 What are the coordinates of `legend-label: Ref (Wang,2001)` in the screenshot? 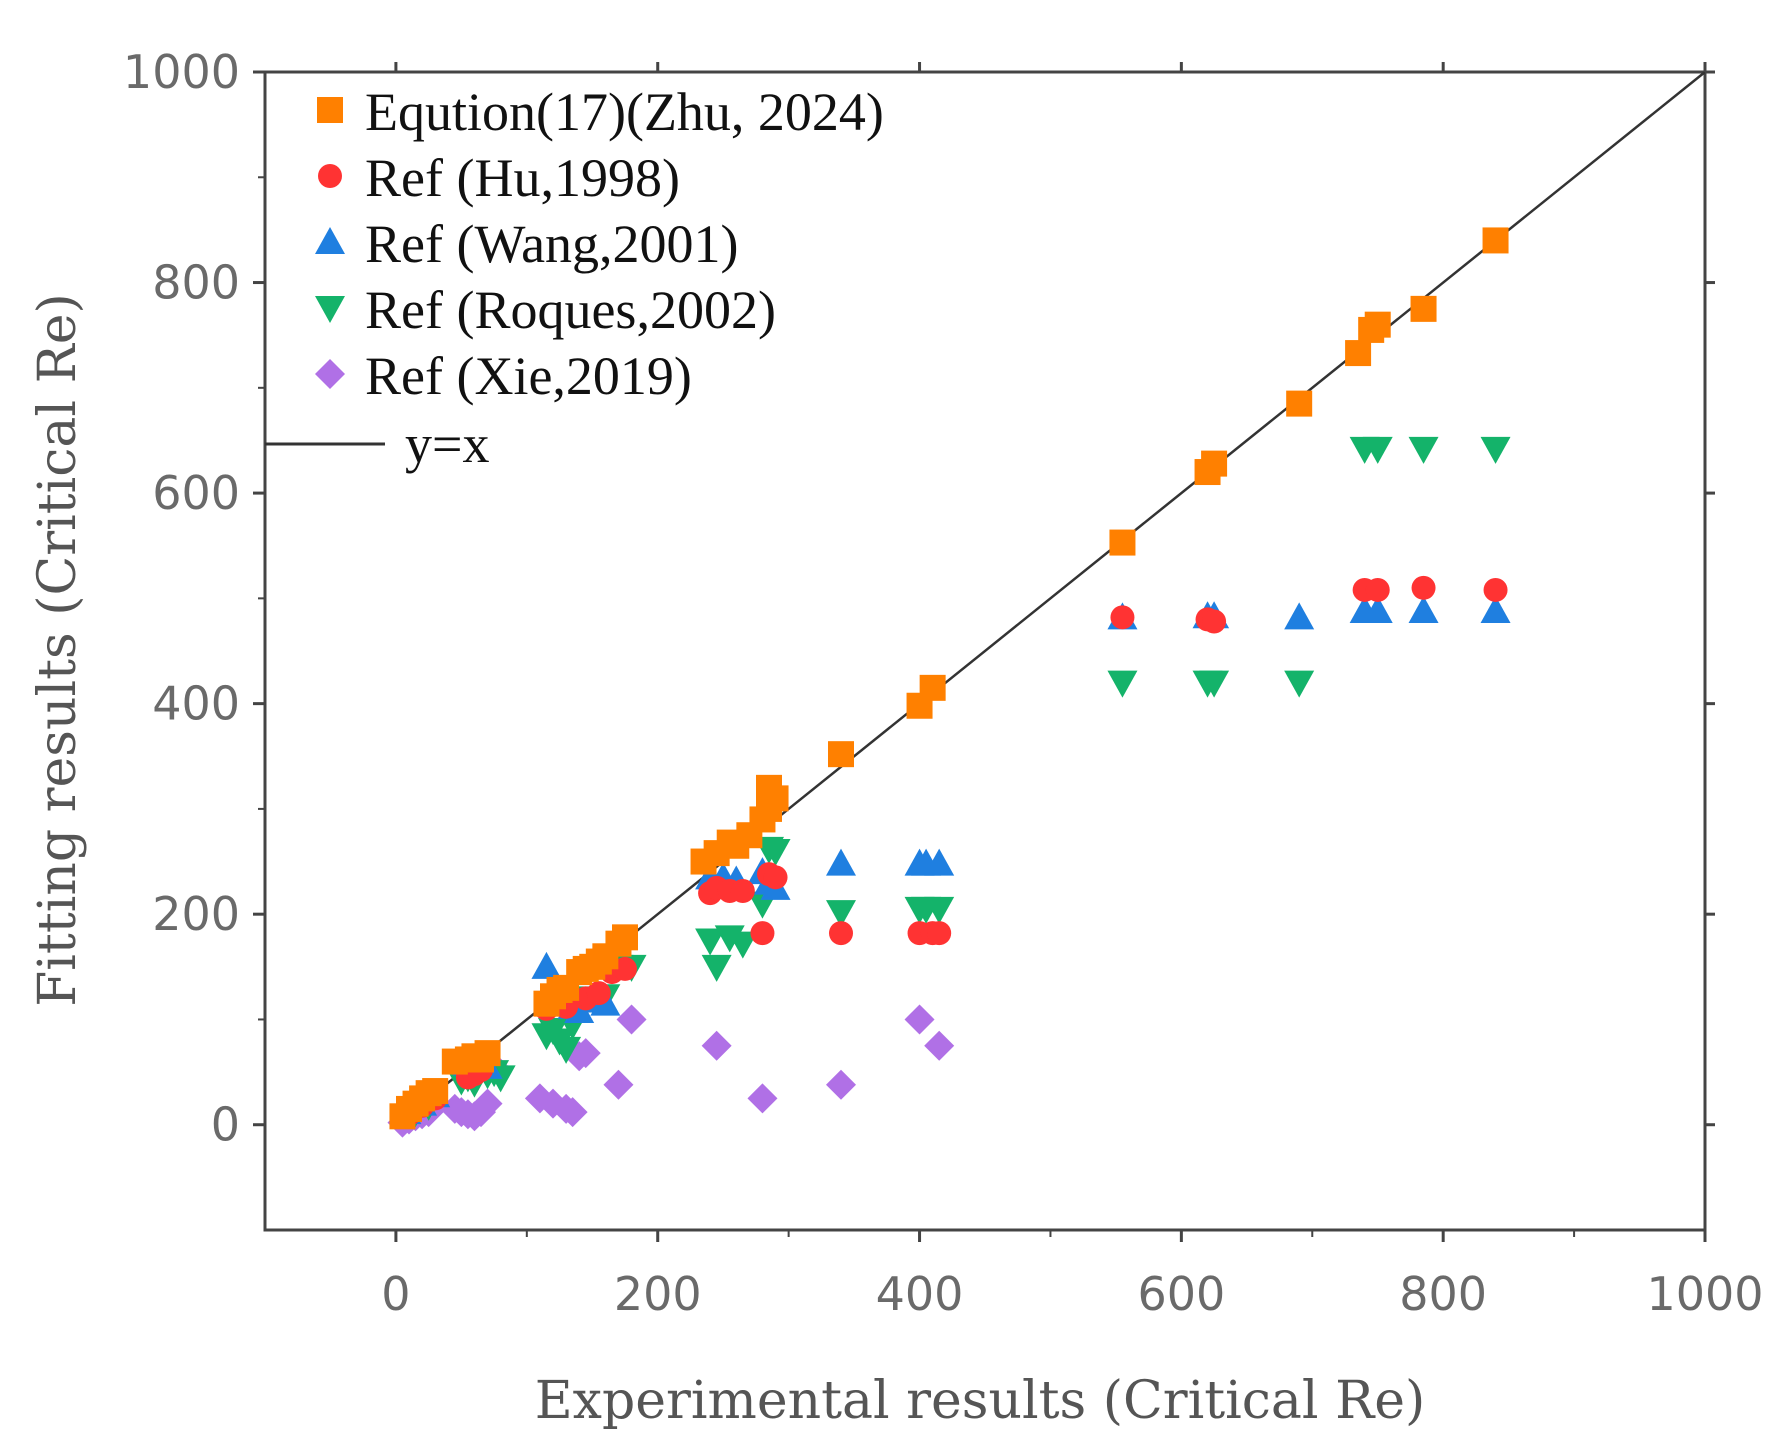 It's located at (552, 244).